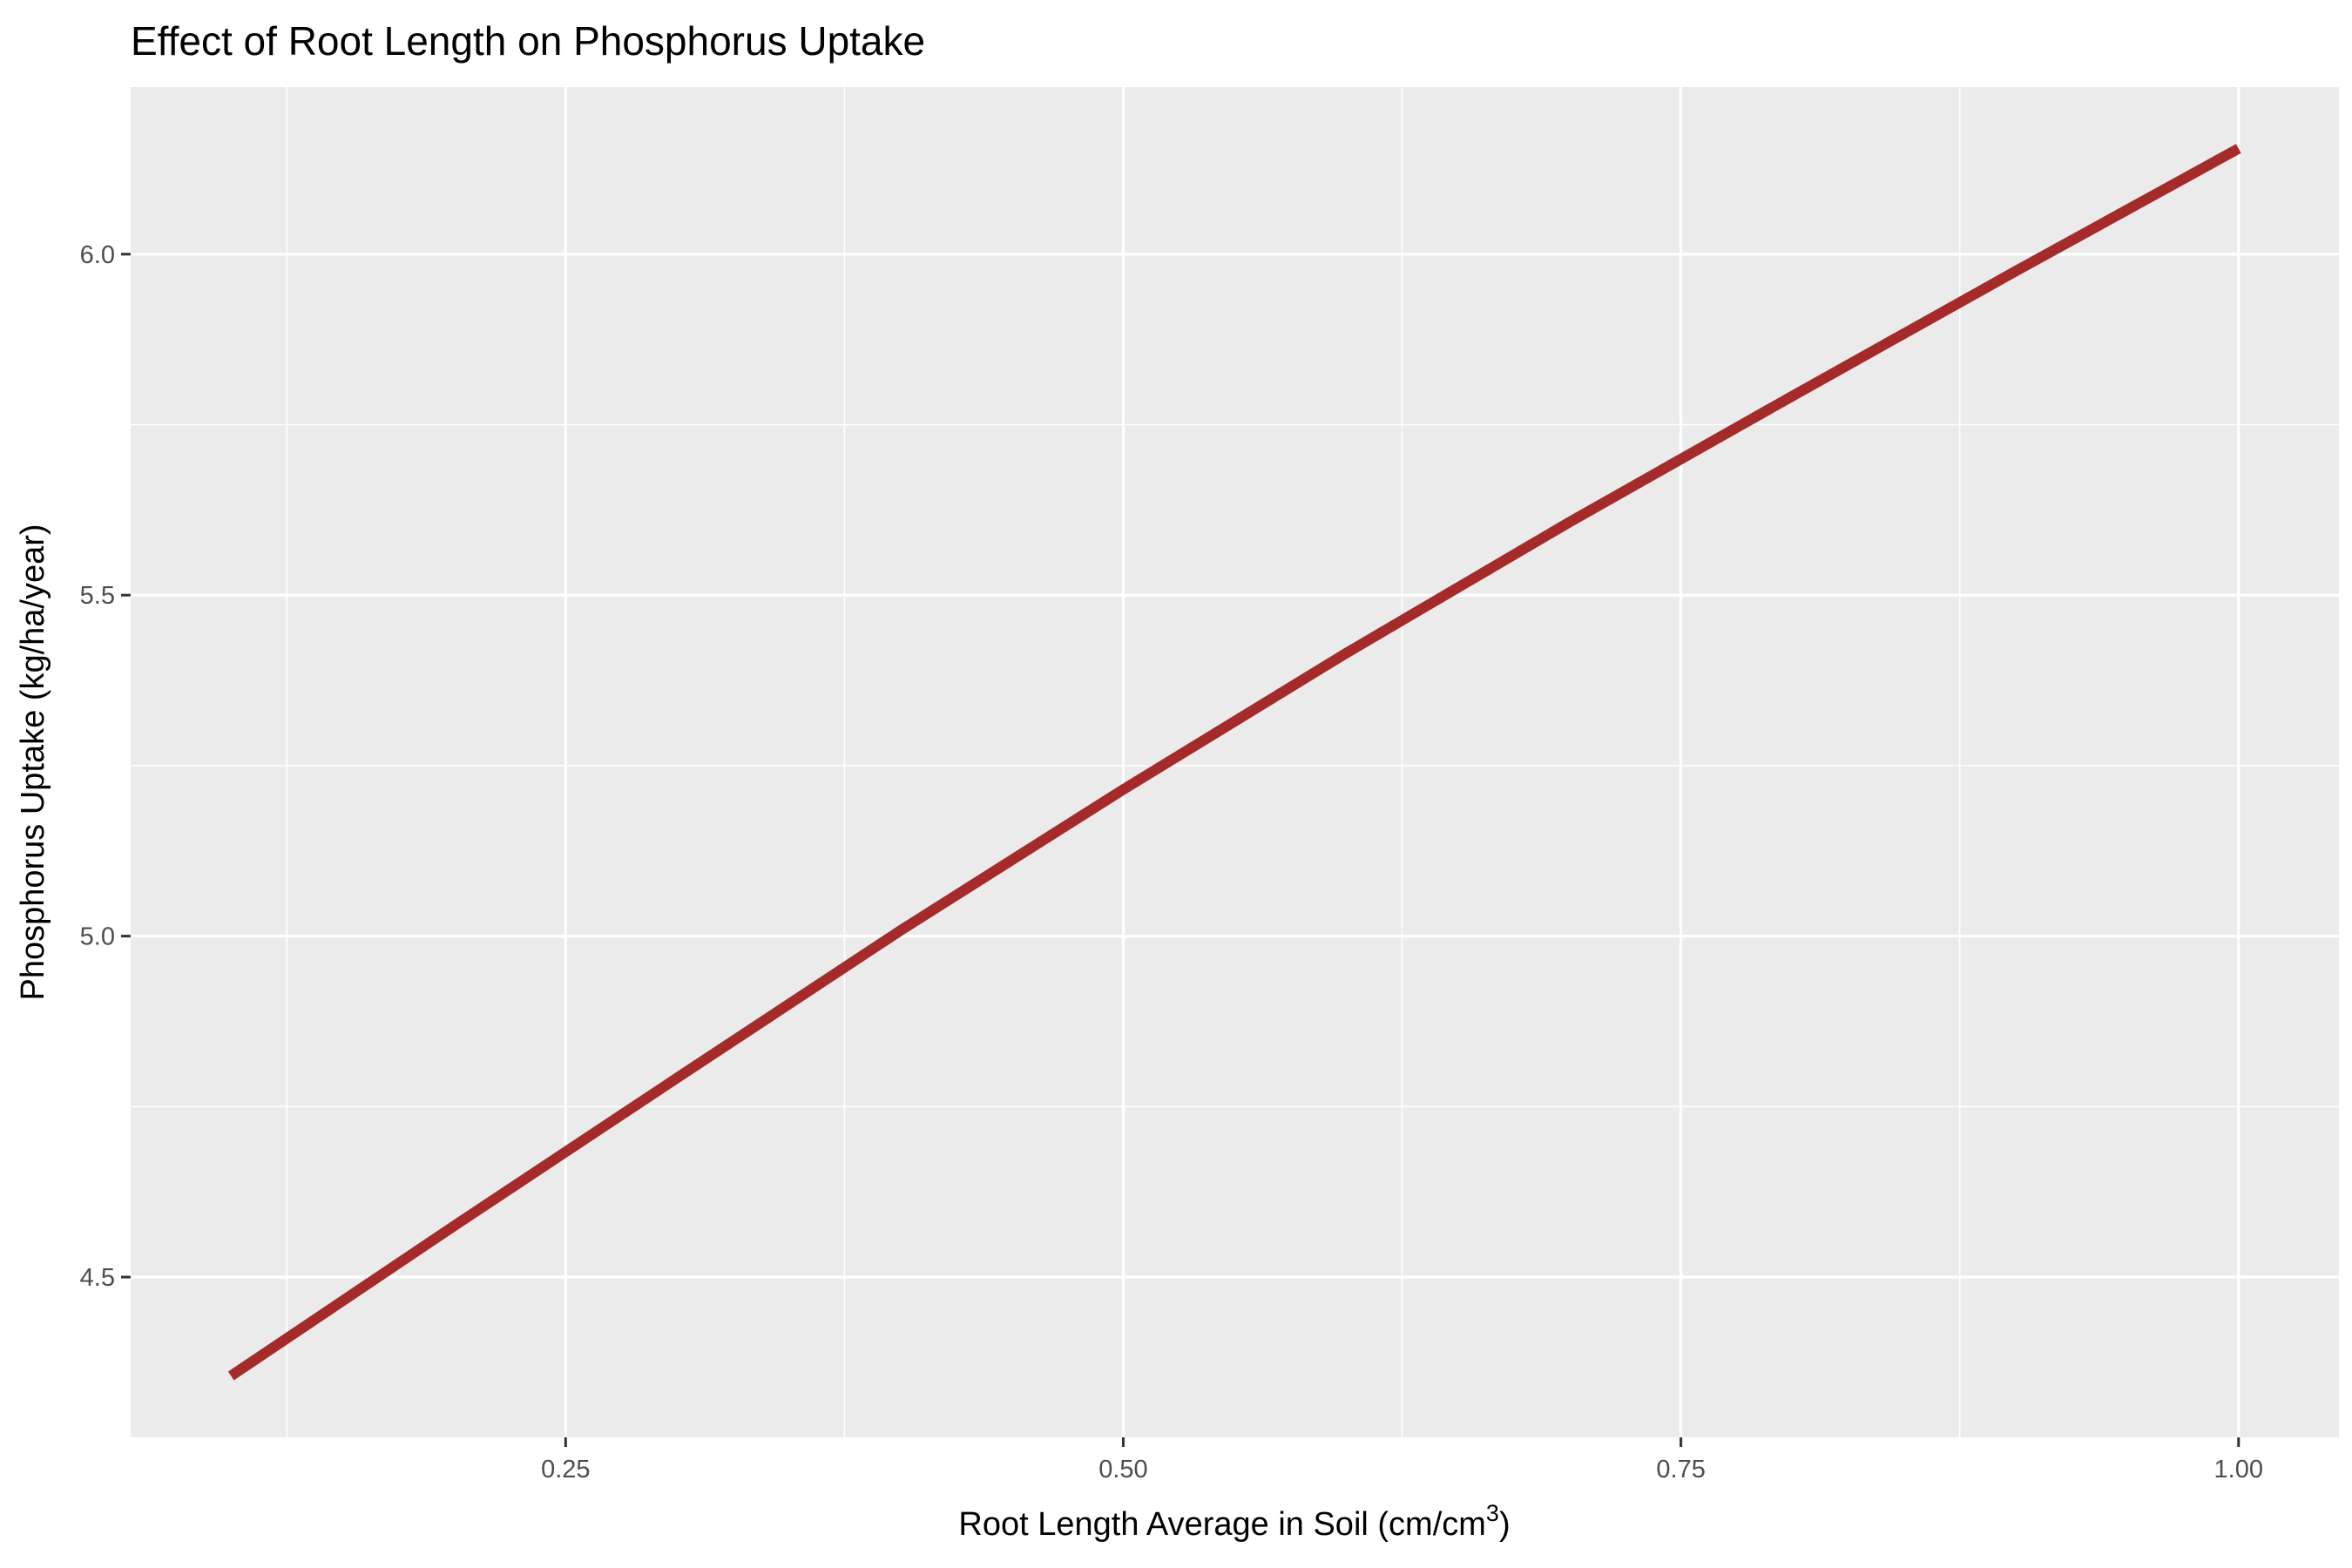  Describe the element at coordinates (2239, 1470) in the screenshot. I see `x-tick-label: 1.00` at that location.